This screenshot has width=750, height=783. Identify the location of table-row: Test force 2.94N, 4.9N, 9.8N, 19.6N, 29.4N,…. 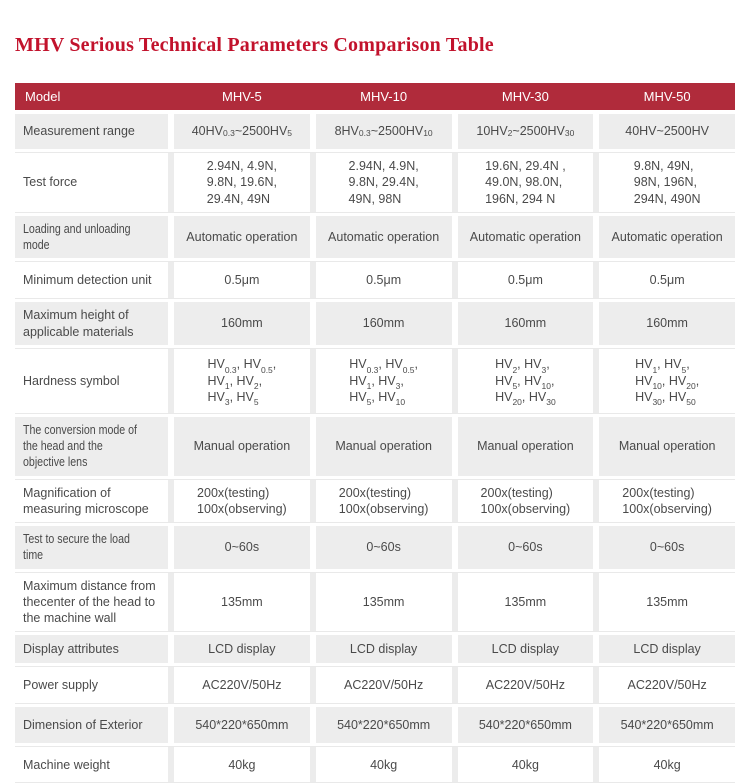
(375, 182).